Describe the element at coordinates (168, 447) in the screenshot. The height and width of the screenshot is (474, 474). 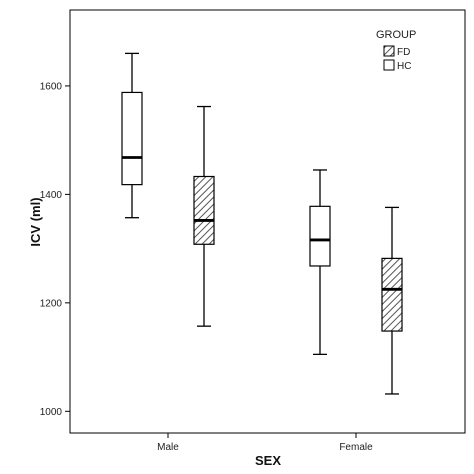
I see `x-tick-label: Male` at that location.